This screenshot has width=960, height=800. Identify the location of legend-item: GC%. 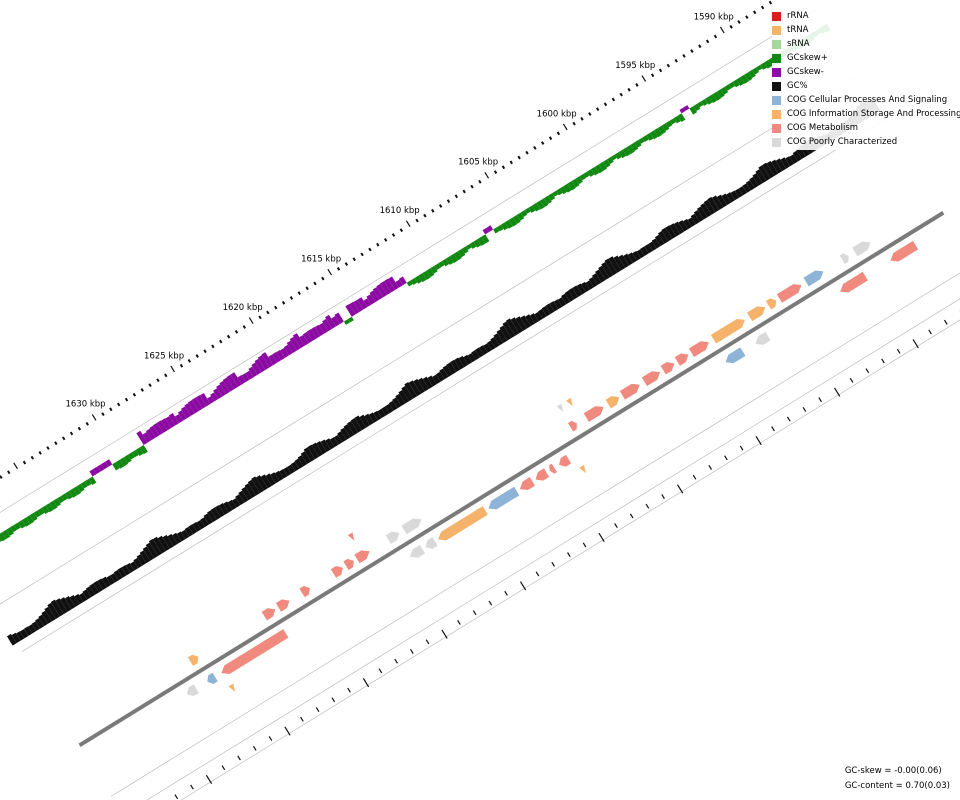
(866, 86).